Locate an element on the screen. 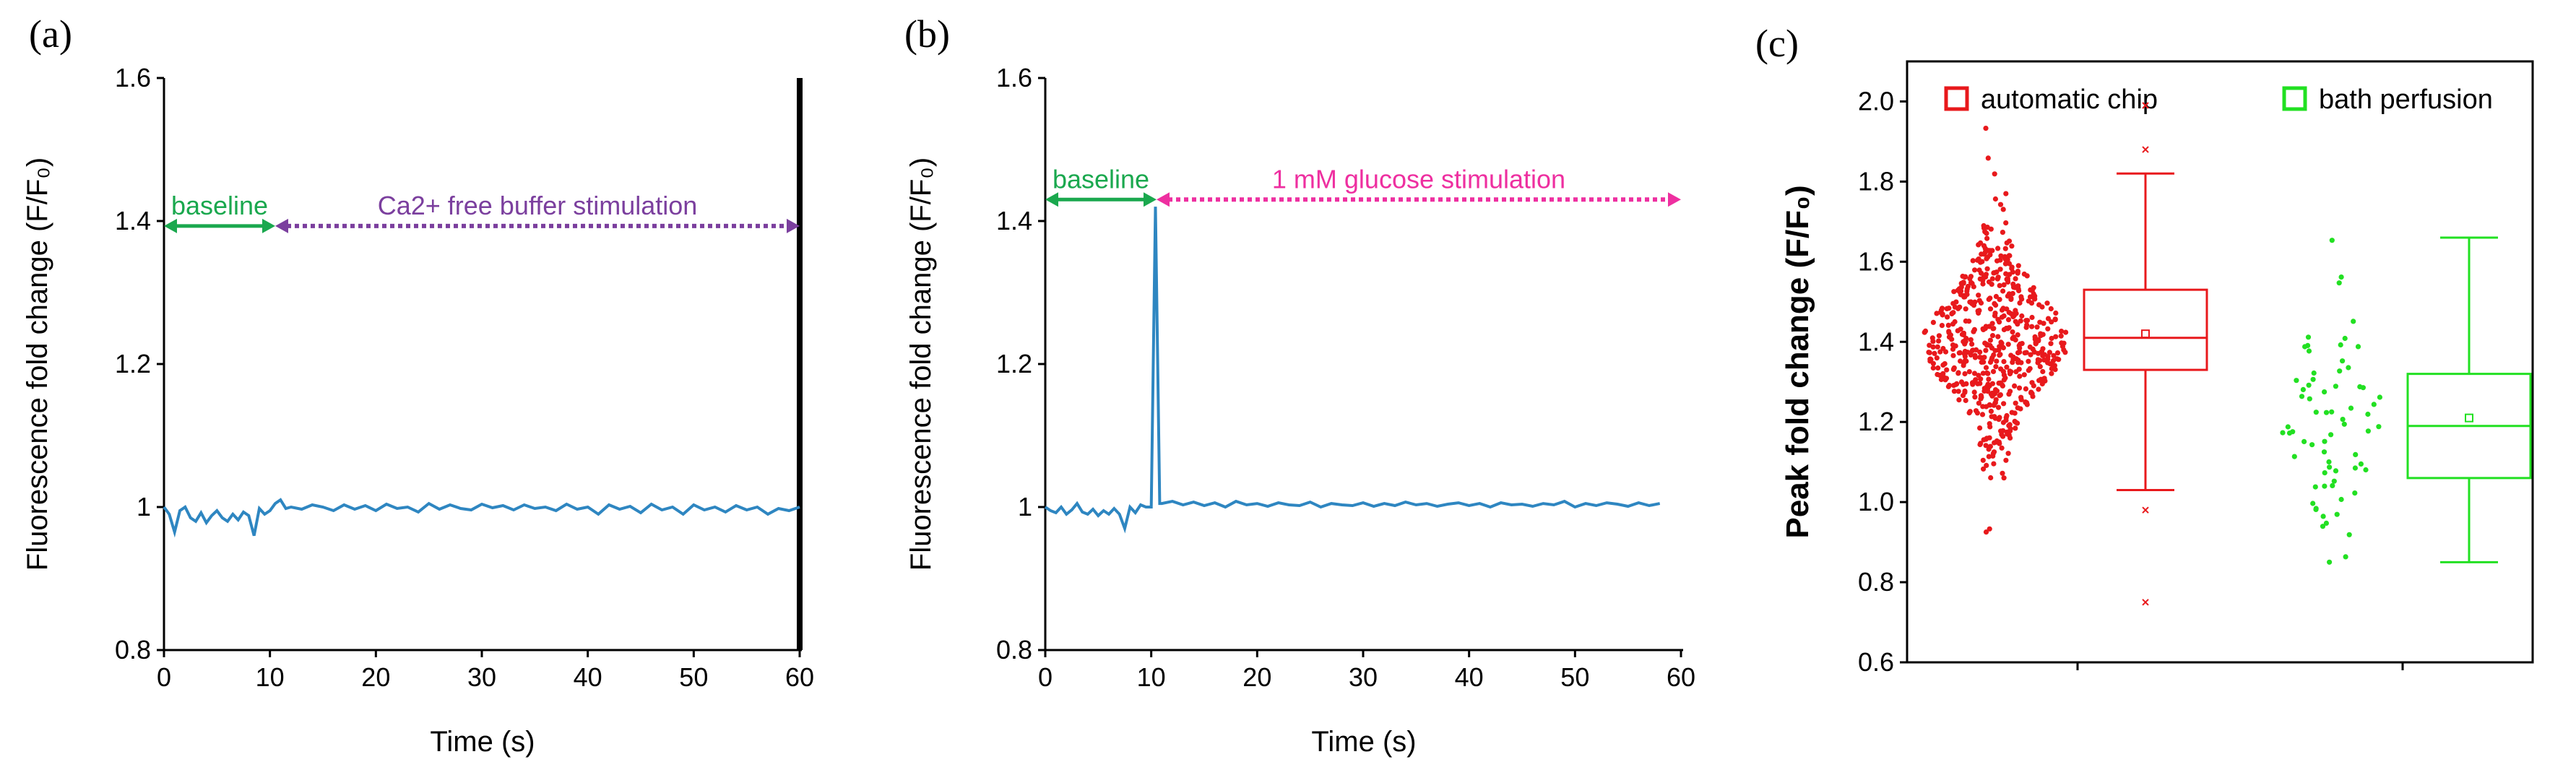 This screenshot has height=775, width=2576. stimulation-arrow-head-left is located at coordinates (1163, 199).